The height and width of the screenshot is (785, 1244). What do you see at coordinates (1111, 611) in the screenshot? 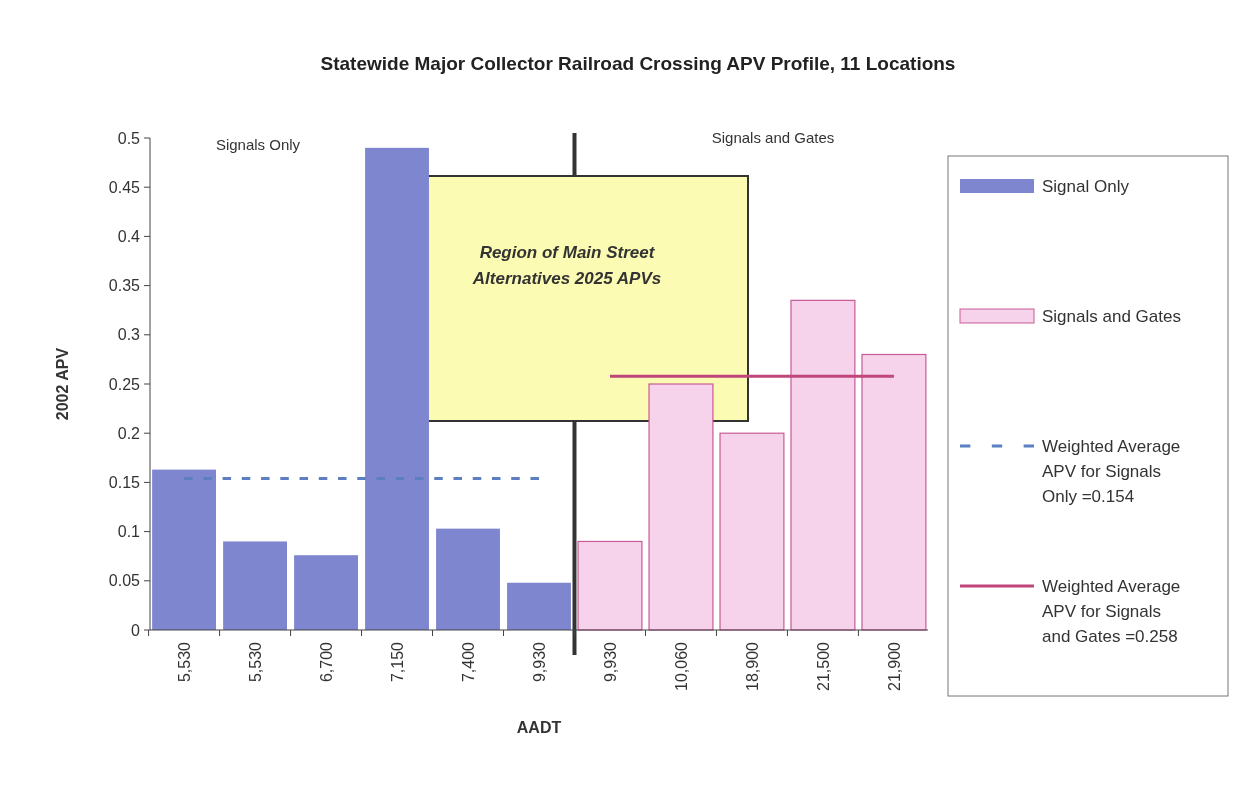
I see `legend-label: Weighted Average APV for Signals and Gates =0.258` at bounding box center [1111, 611].